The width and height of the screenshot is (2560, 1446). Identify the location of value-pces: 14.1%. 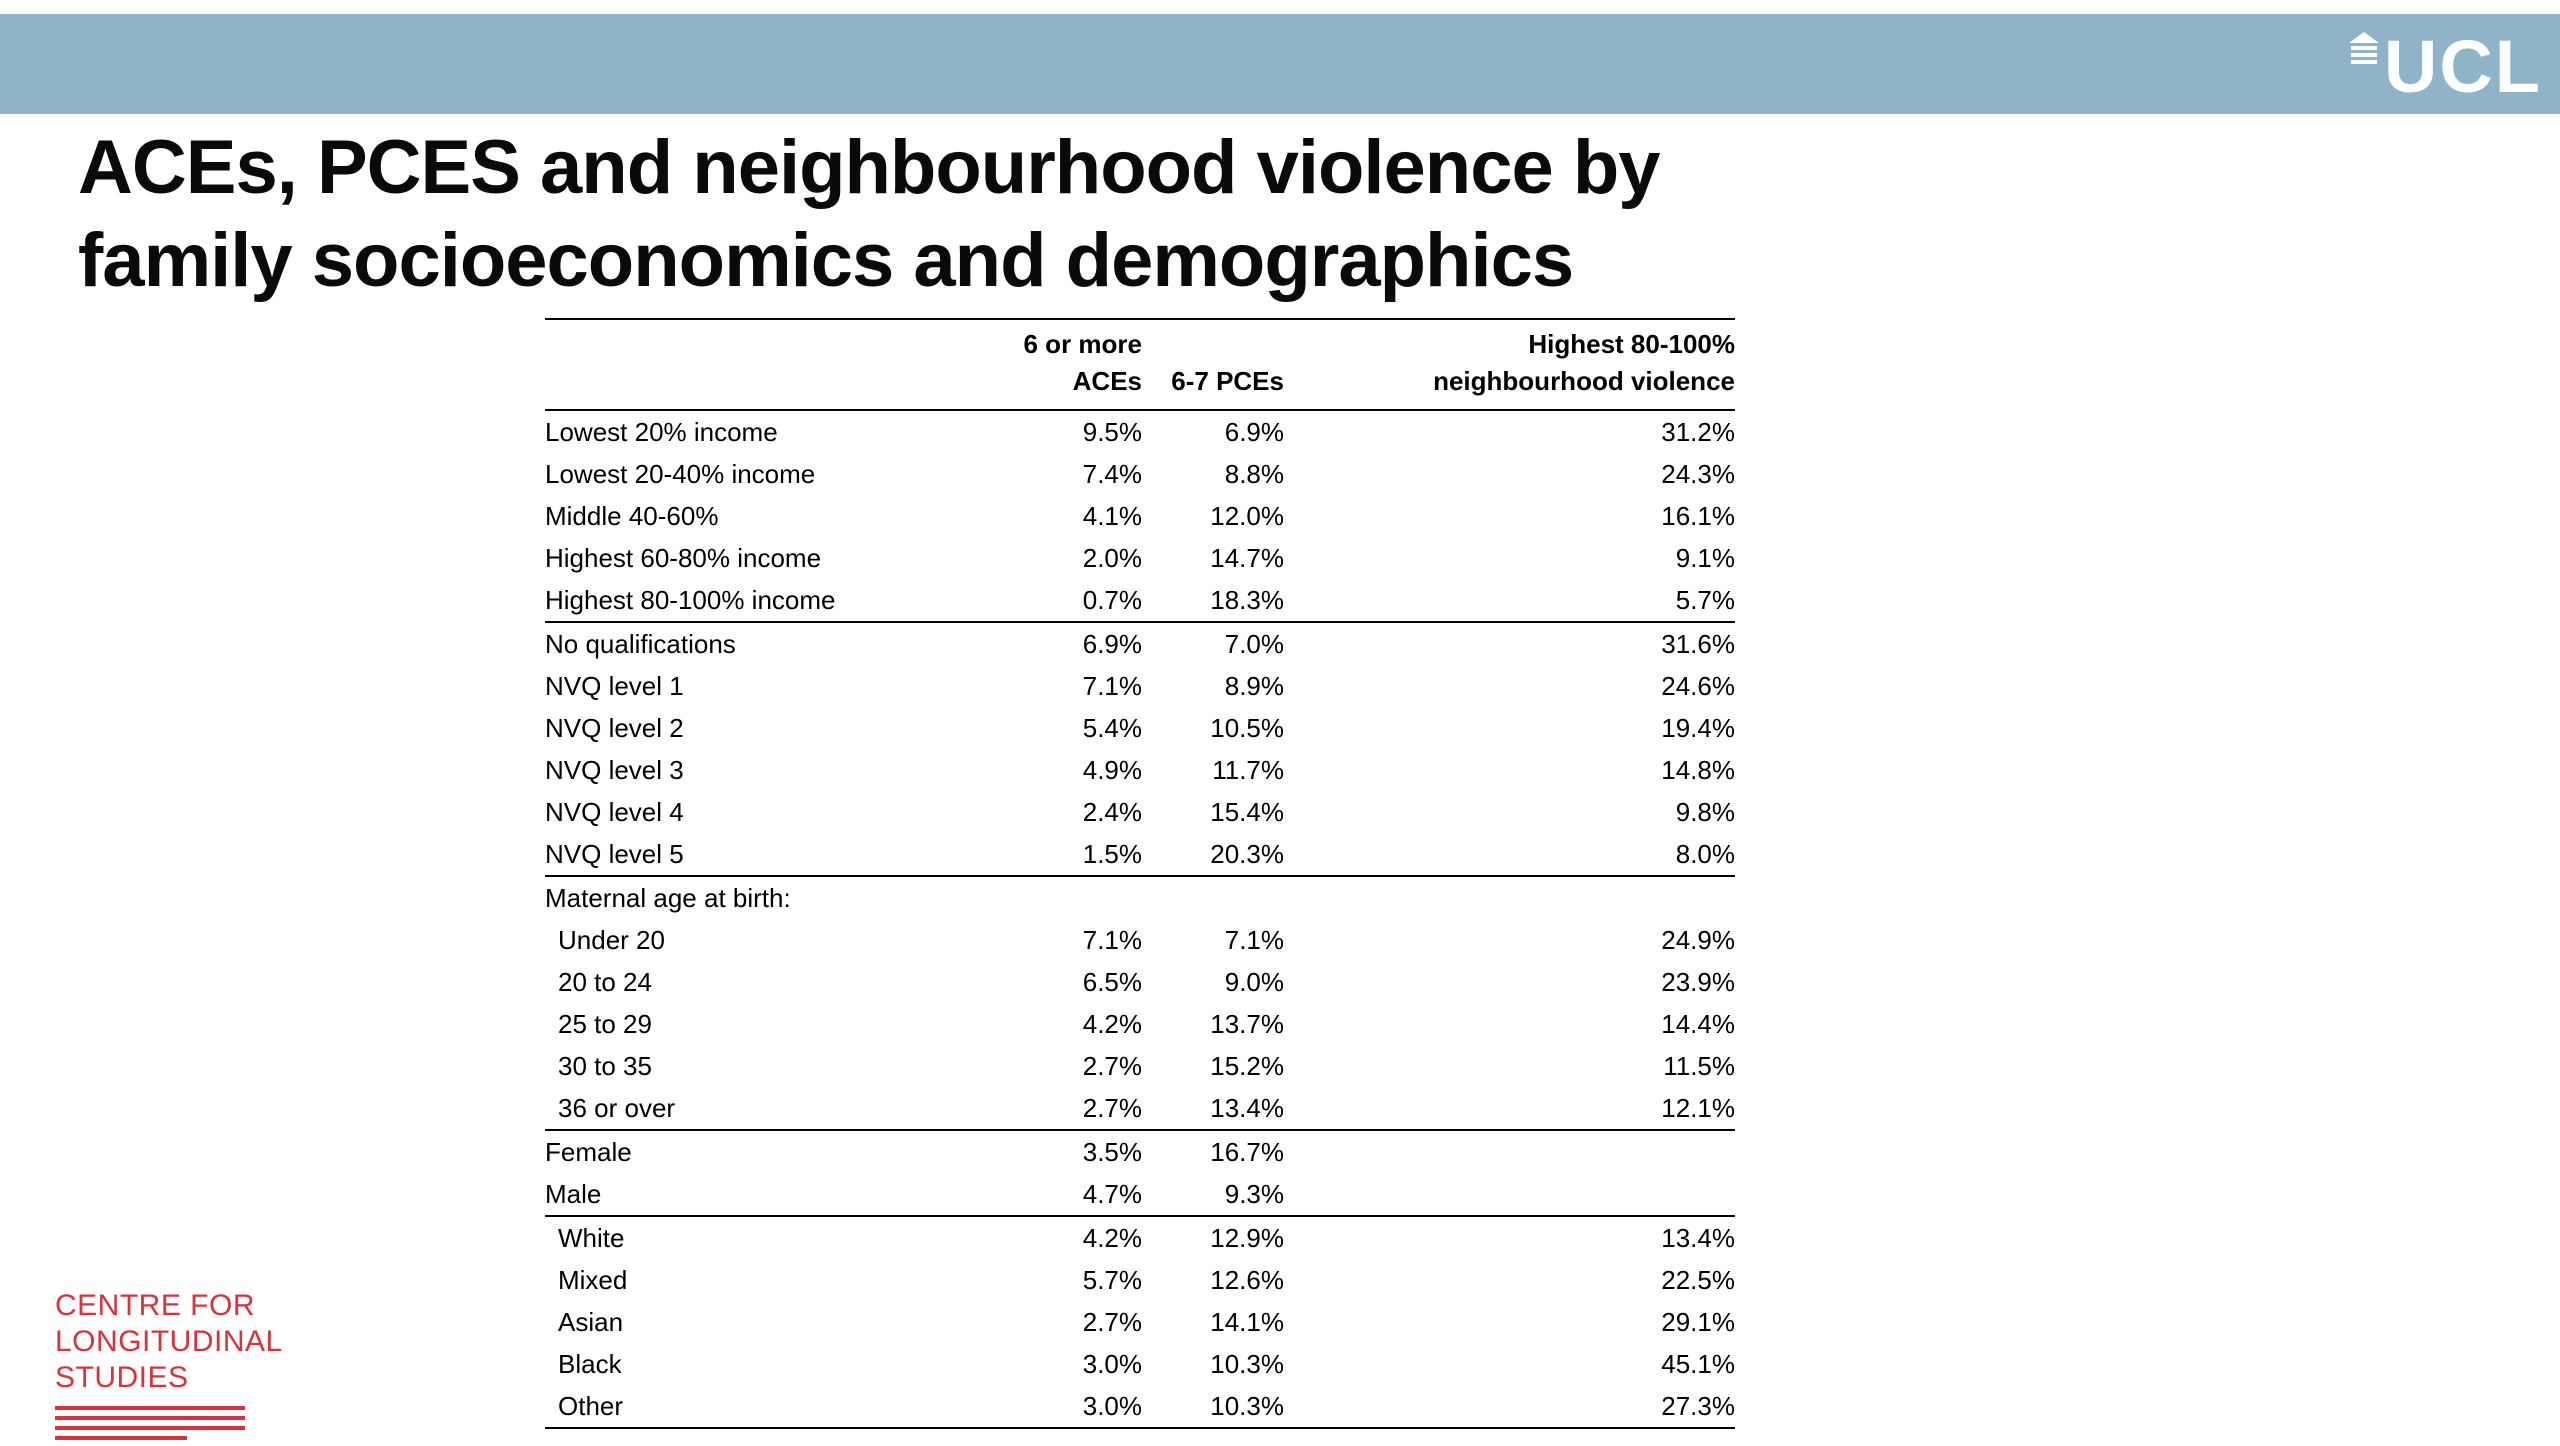
(1247, 1321).